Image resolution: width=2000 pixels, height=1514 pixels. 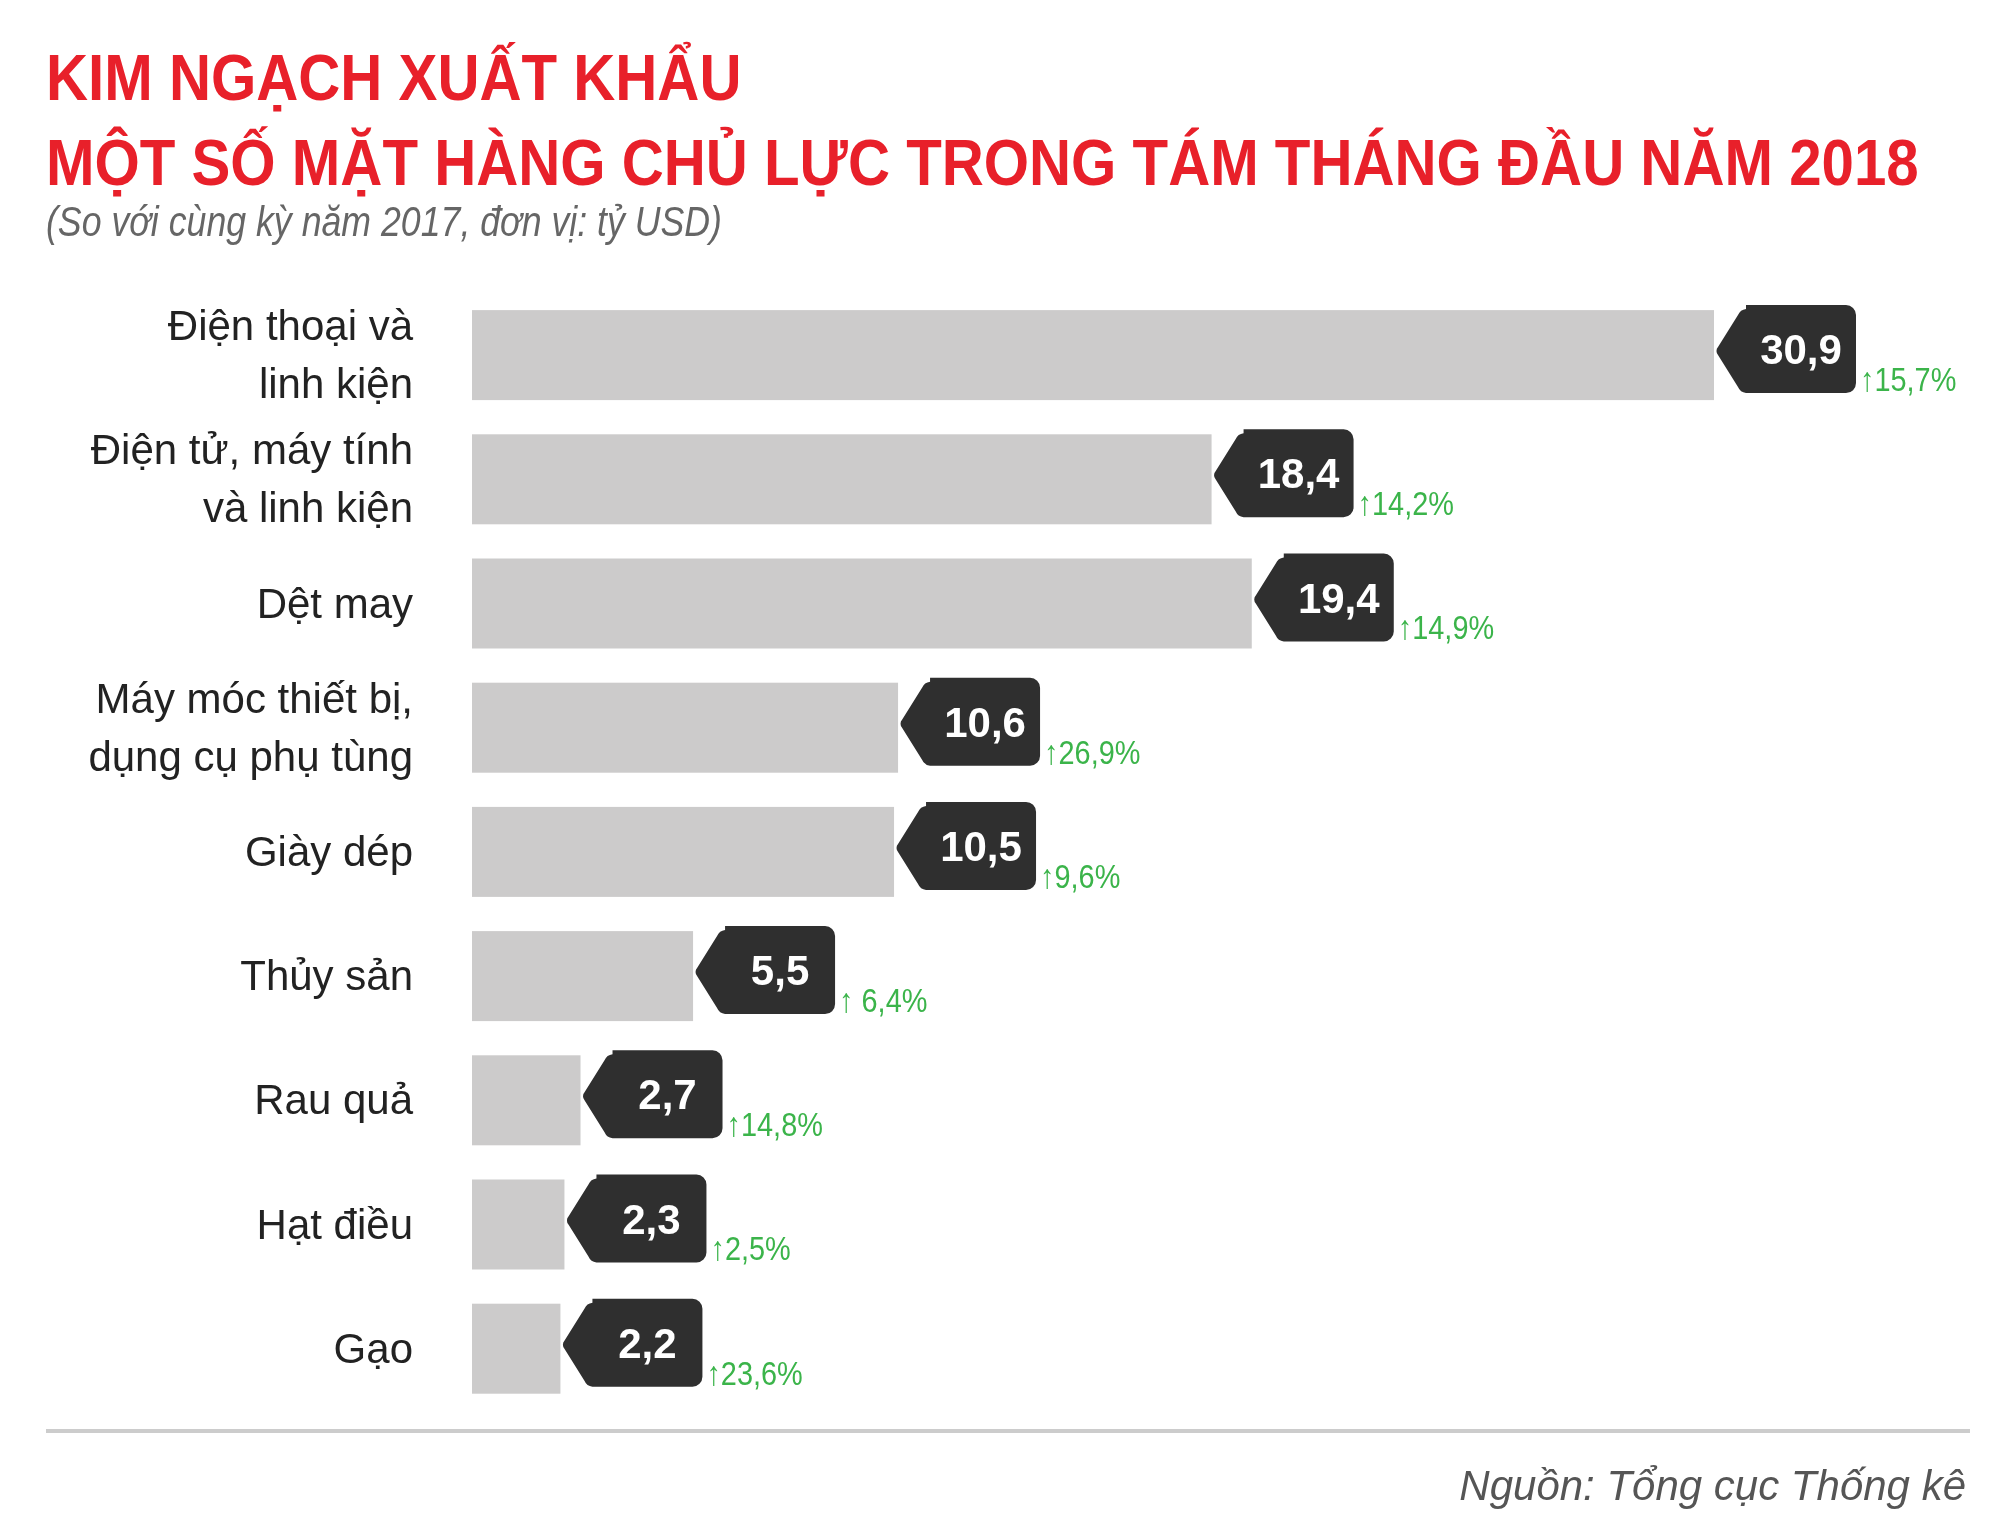 What do you see at coordinates (1080, 876) in the screenshot?
I see `annotation: ↑9,6%` at bounding box center [1080, 876].